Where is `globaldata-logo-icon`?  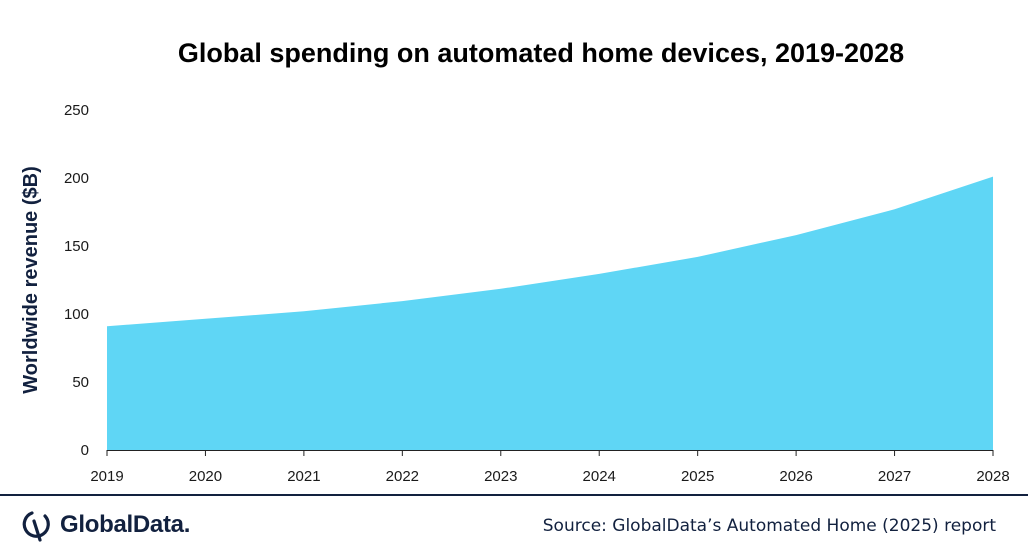
globaldata-logo-icon is located at coordinates (36, 526).